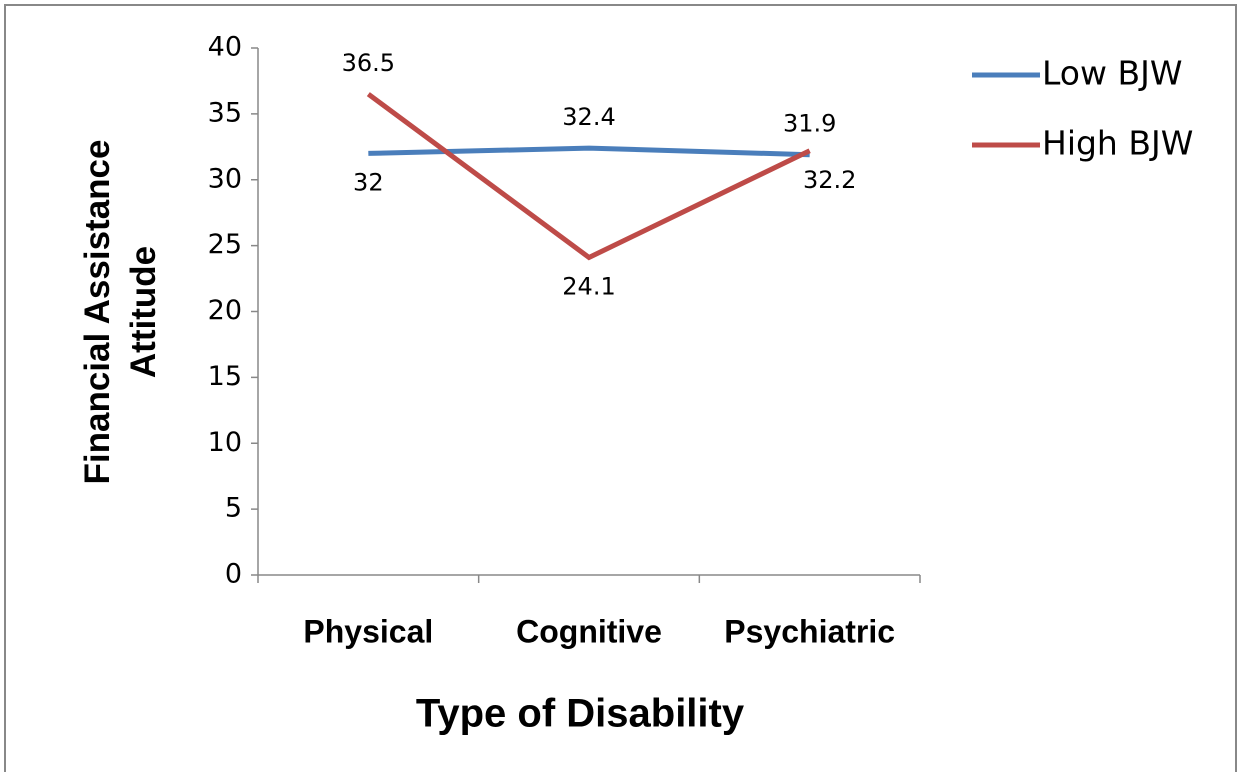  I want to click on x-axis-title: Type of Disability, so click(580, 714).